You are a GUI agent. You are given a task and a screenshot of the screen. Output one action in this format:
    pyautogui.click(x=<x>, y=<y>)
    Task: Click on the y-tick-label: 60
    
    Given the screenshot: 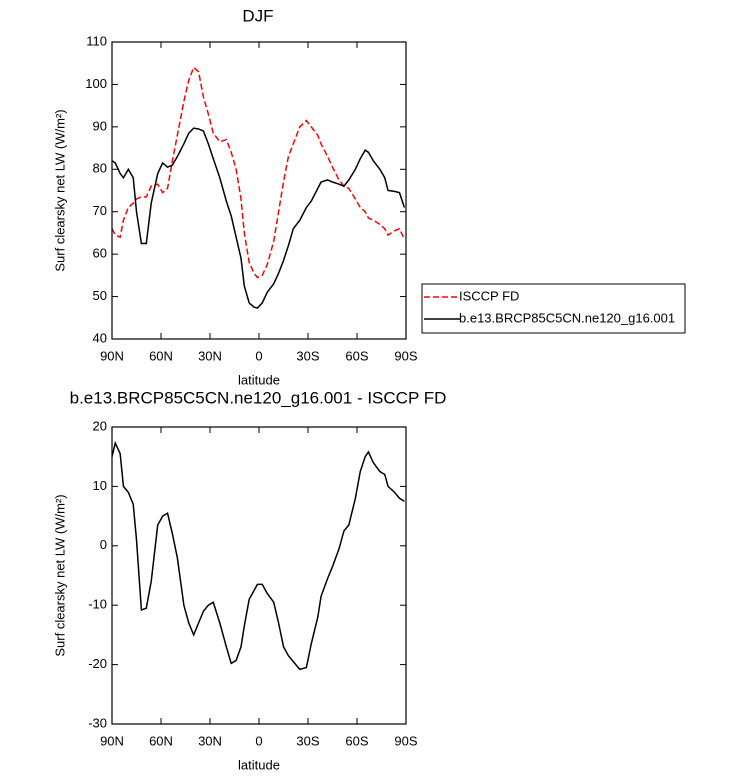 What is the action you would take?
    pyautogui.click(x=100, y=253)
    